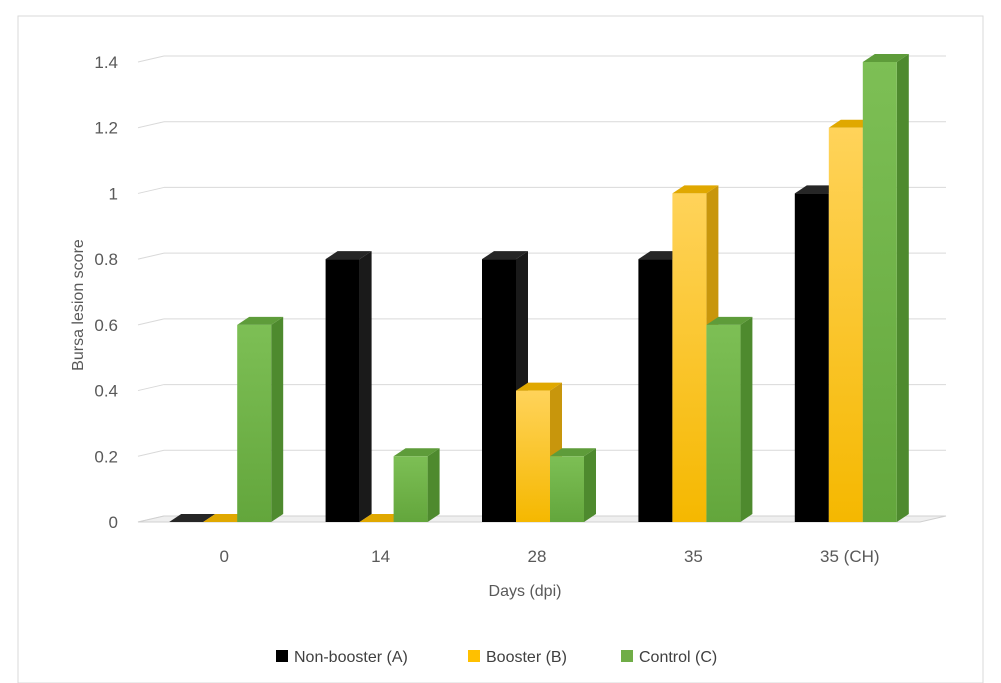 The width and height of the screenshot is (1001, 683). Describe the element at coordinates (380, 556) in the screenshot. I see `x-tick-label: 14` at that location.